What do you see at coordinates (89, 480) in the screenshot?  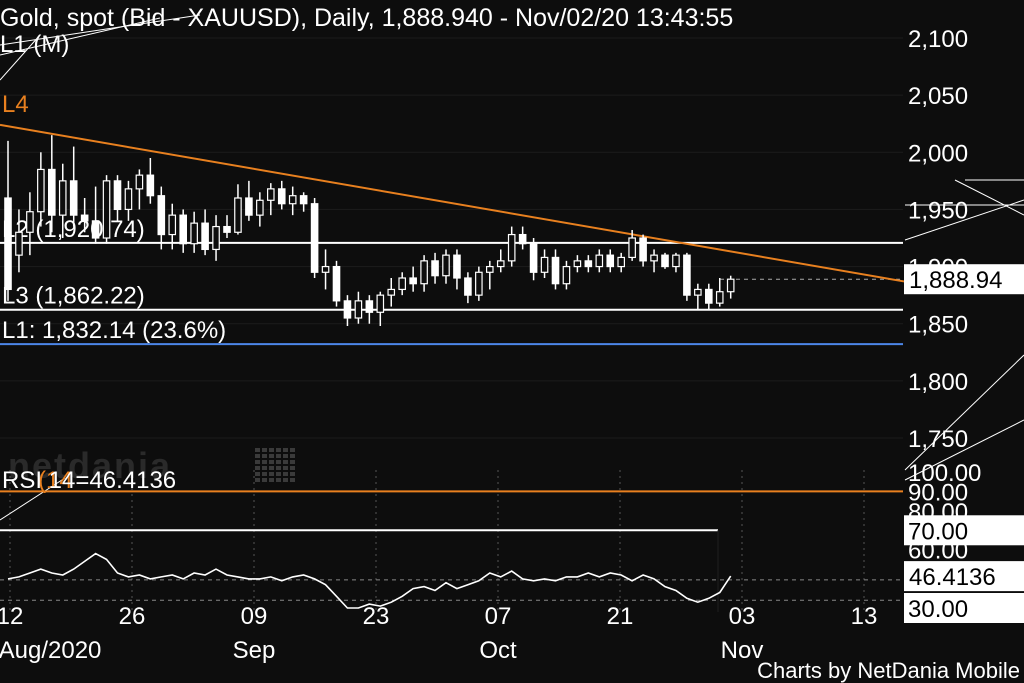 I see `rsi-label: RSI 14=46.4136` at bounding box center [89, 480].